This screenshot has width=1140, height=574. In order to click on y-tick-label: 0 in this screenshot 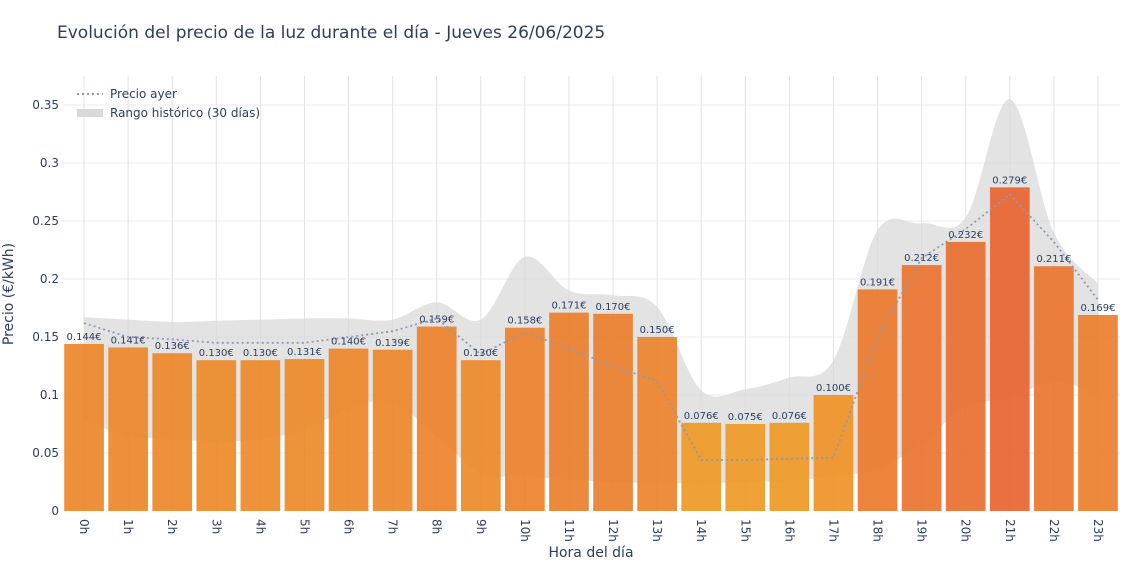, I will do `click(55, 511)`.